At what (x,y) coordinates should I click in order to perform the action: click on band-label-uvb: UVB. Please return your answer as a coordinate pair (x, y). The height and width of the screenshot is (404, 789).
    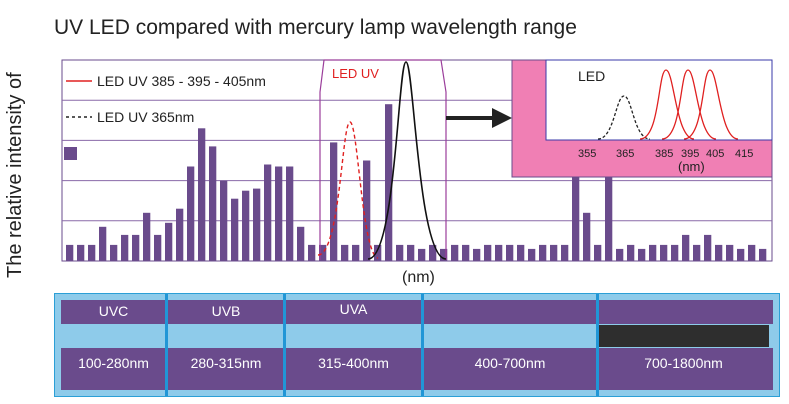
    Looking at the image, I should click on (226, 311).